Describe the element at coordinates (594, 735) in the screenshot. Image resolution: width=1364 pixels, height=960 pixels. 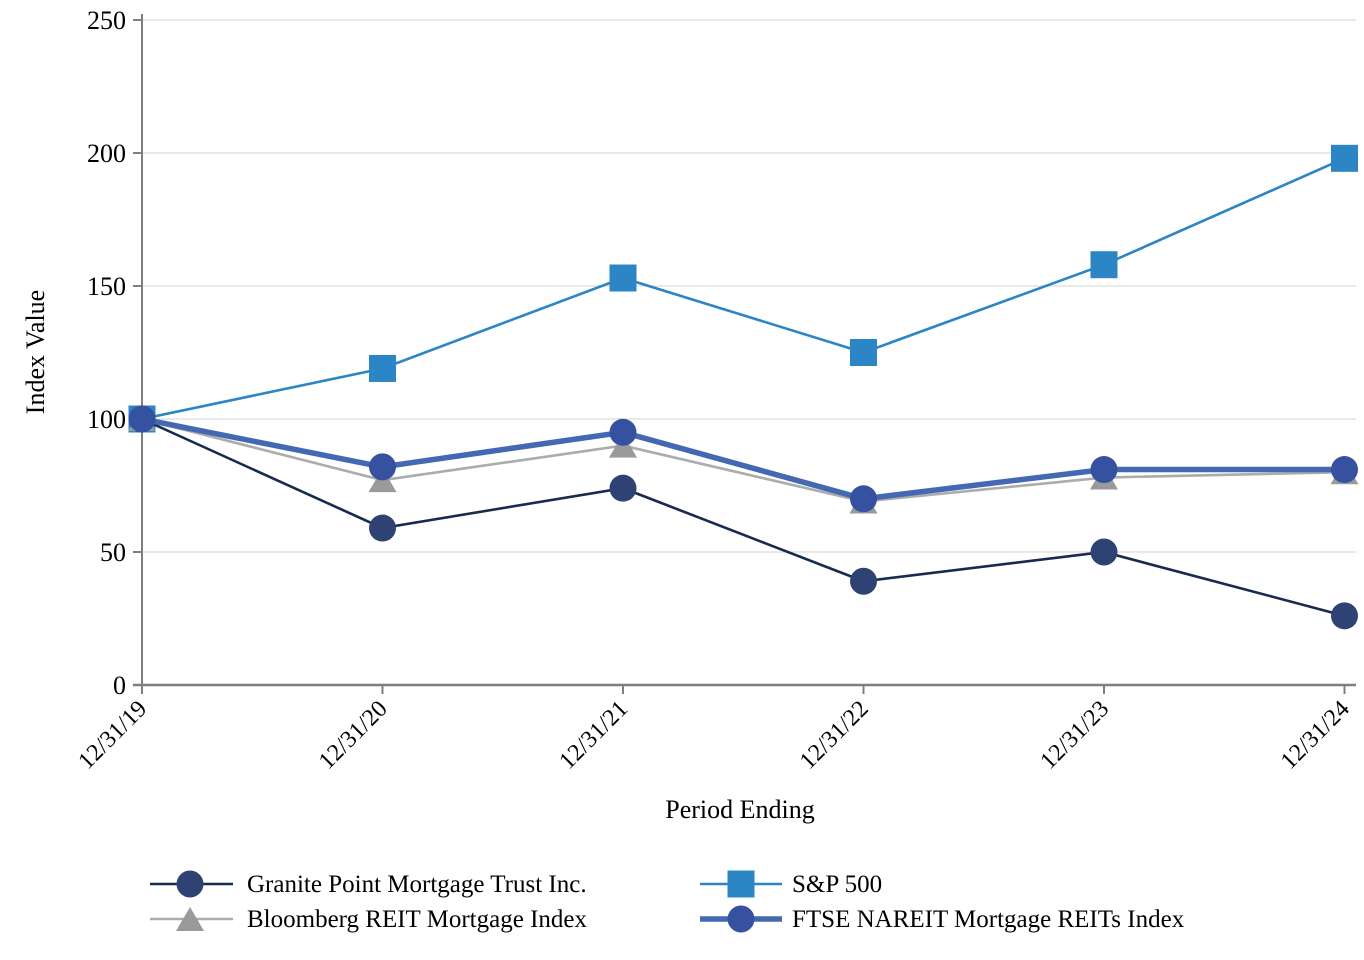
I see `x-tick-label: 12/31/21` at that location.